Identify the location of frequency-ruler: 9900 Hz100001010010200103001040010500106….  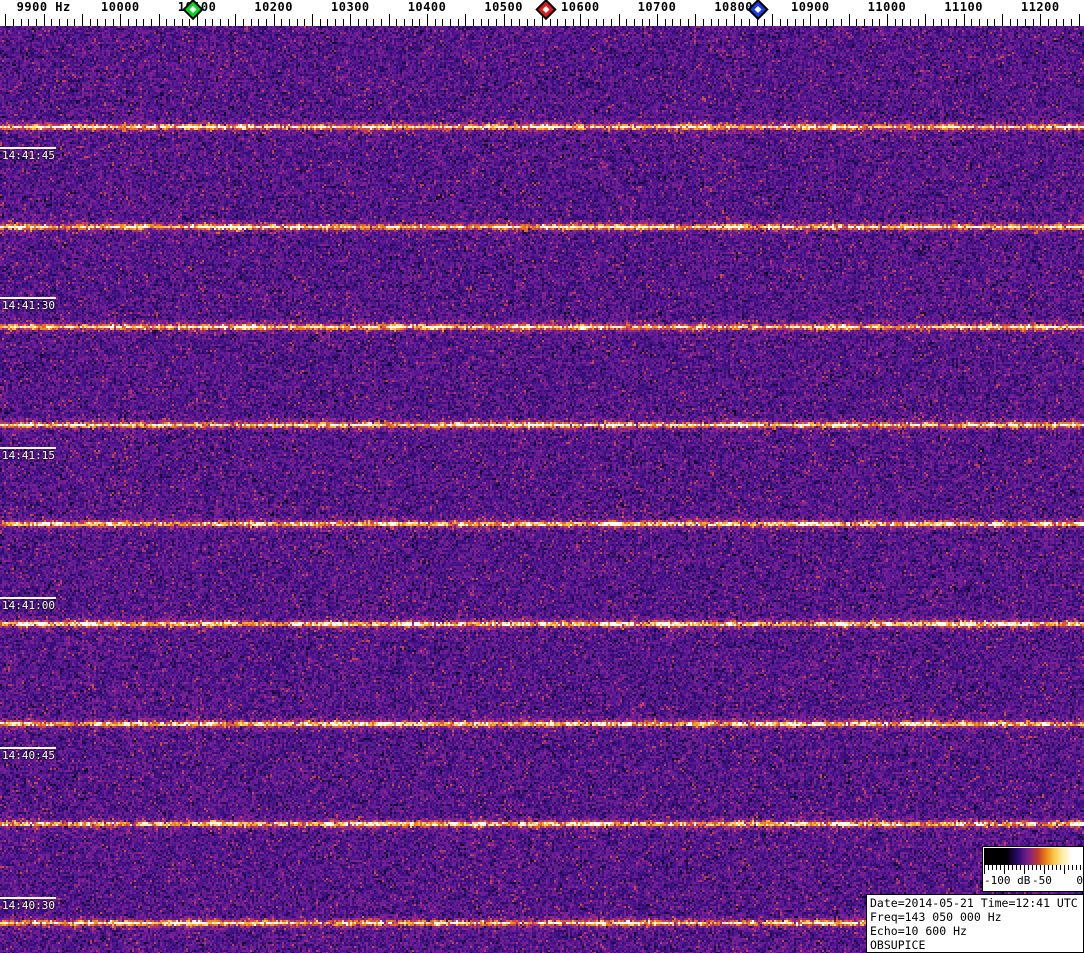
(542, 13).